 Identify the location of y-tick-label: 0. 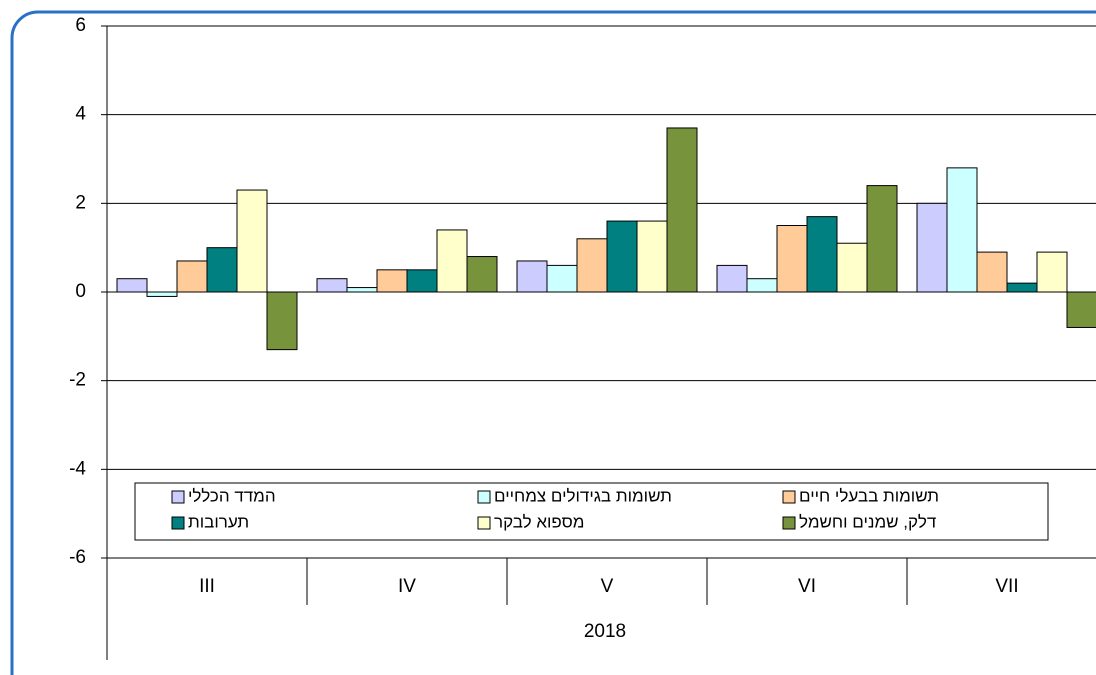
(80, 291).